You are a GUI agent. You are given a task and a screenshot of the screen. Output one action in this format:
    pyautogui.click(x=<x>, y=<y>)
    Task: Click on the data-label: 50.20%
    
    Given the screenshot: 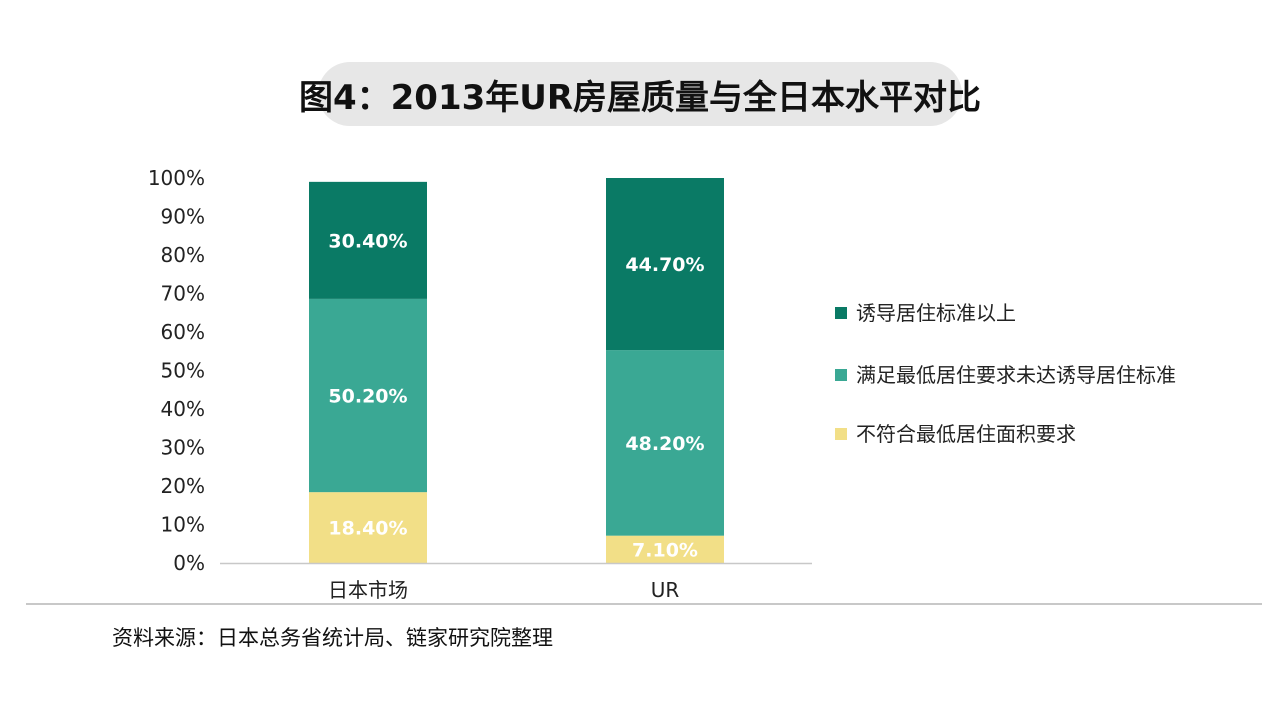 What is the action you would take?
    pyautogui.click(x=367, y=397)
    